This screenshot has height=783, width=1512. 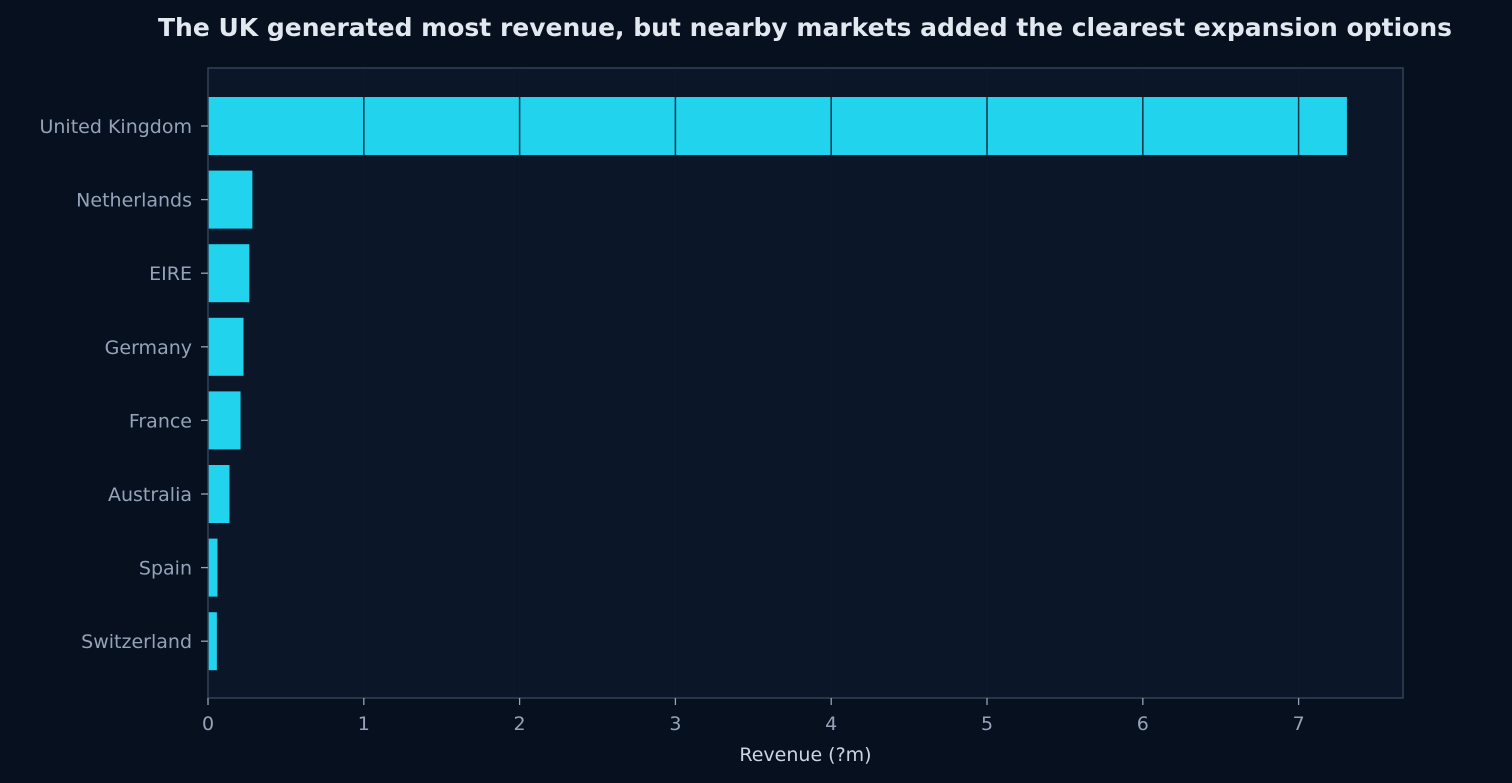 I want to click on x-tick-label: 5, so click(x=987, y=724).